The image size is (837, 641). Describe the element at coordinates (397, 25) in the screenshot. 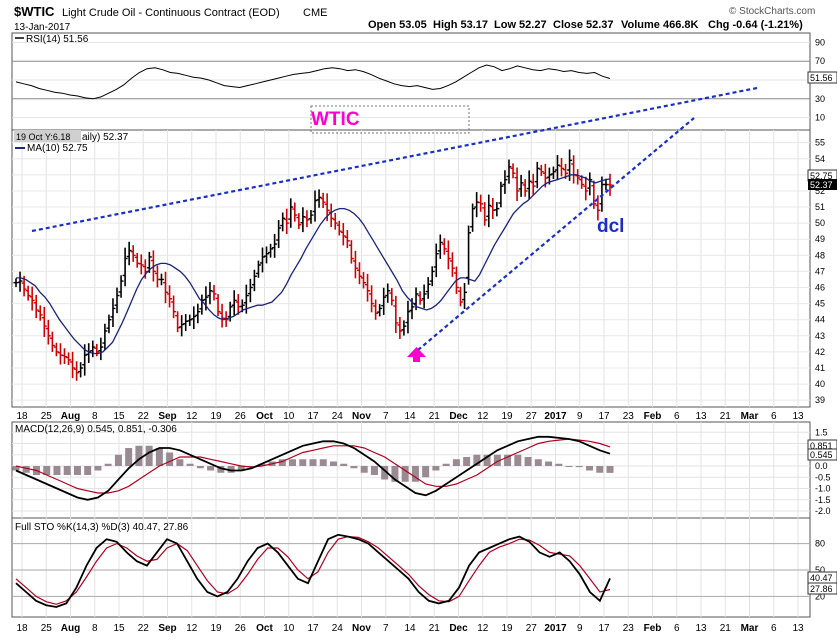

I see `open-value: Open 53.05` at that location.